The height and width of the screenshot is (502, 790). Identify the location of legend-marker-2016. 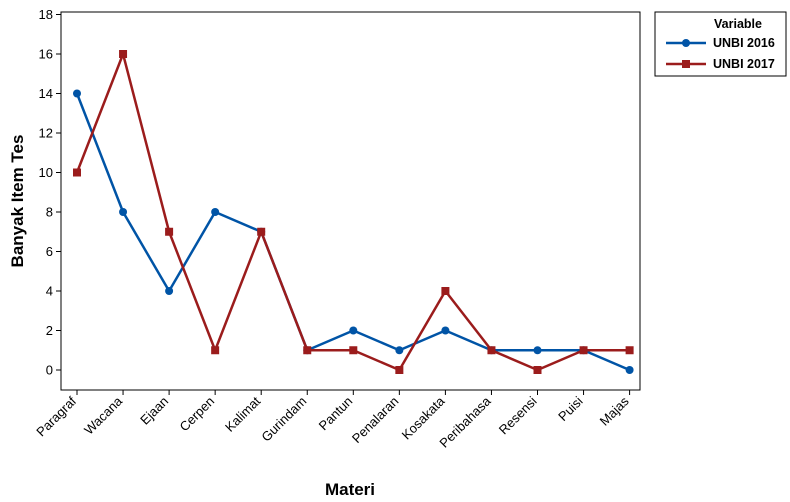
(686, 43).